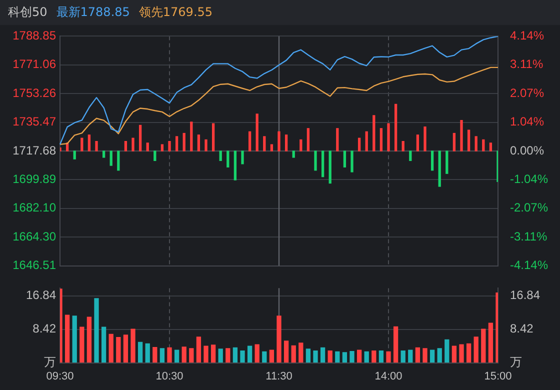 This screenshot has width=560, height=390. Describe the element at coordinates (28, 12) in the screenshot. I see `chart-title: 科创50` at that location.